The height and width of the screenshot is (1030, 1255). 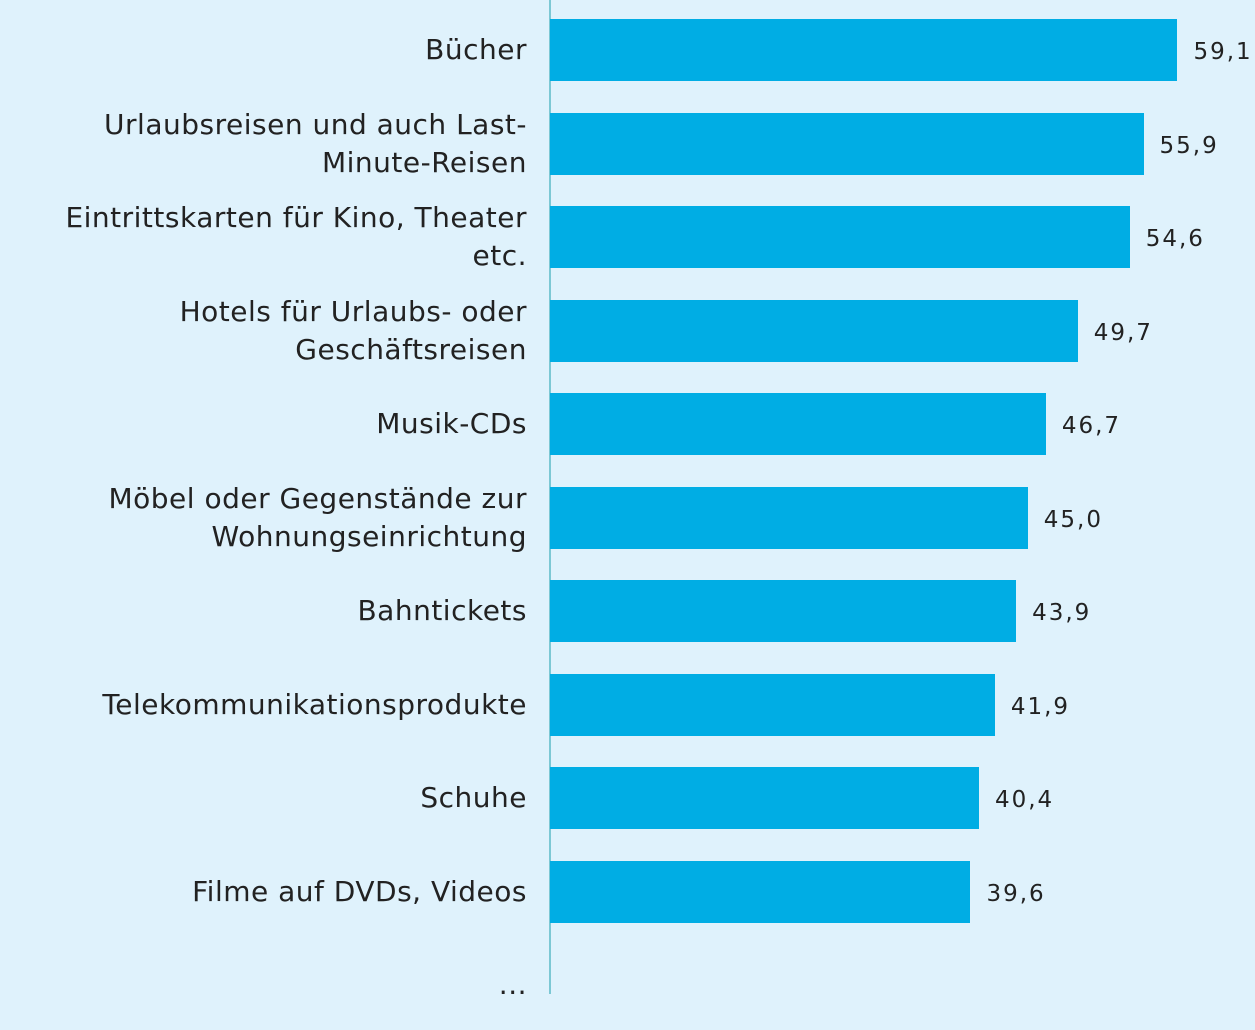 I want to click on category-label: Filme auf DVDs, Videos, so click(x=359, y=891).